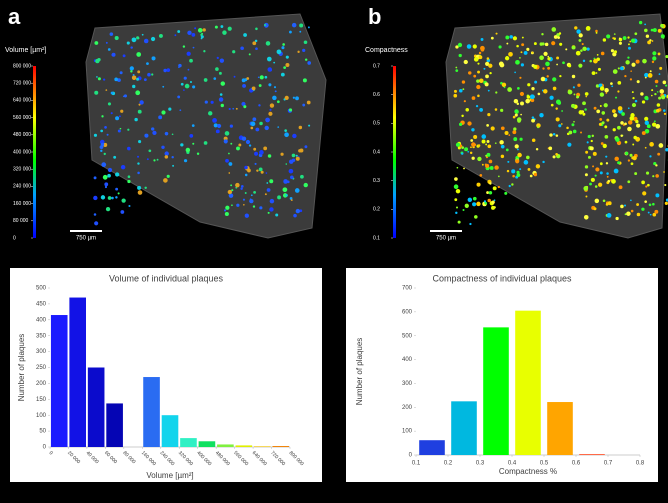 This screenshot has width=668, height=503. Describe the element at coordinates (376, 181) in the screenshot. I see `colorbar-tick-label: 0.3` at that location.